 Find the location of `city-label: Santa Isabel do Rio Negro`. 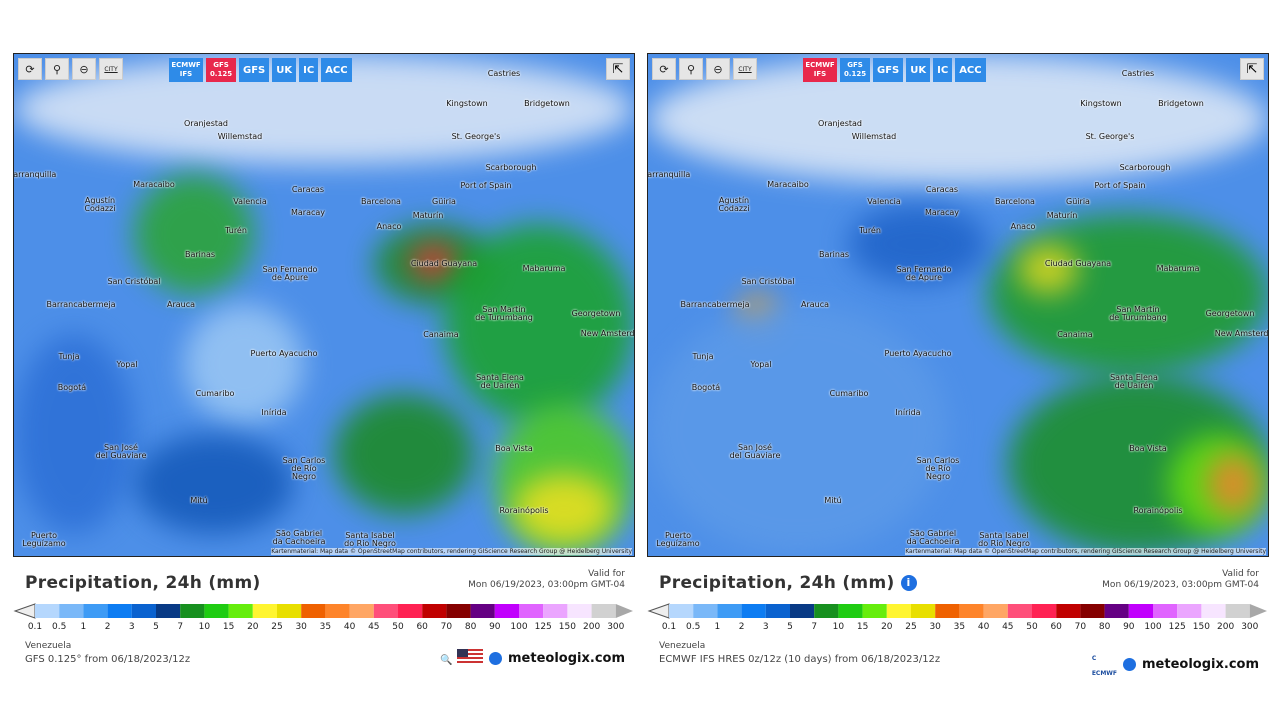

city-label: Santa Isabel do Rio Negro is located at coordinates (1004, 539).